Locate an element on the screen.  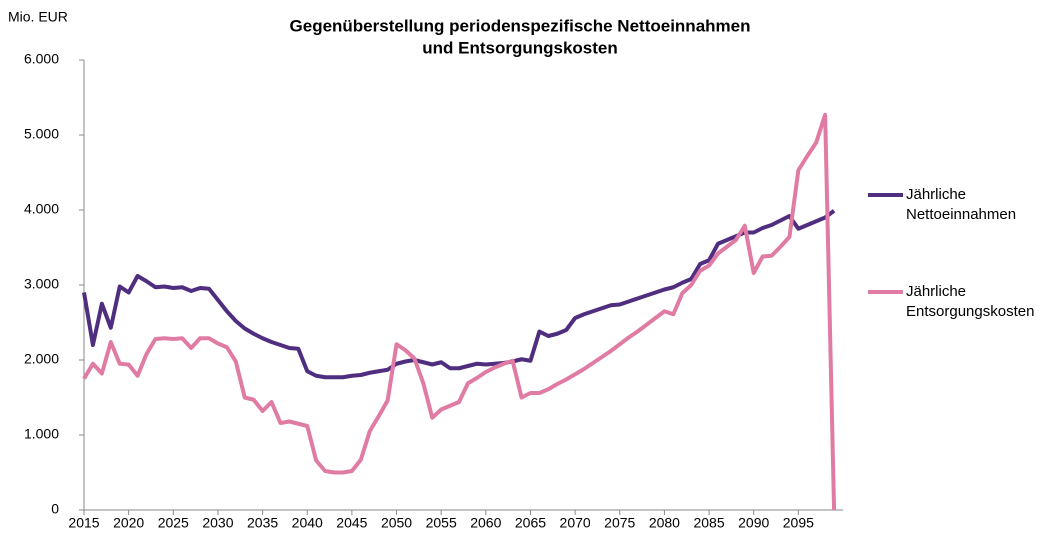
y-tick-label: 1.000 is located at coordinates (41, 434).